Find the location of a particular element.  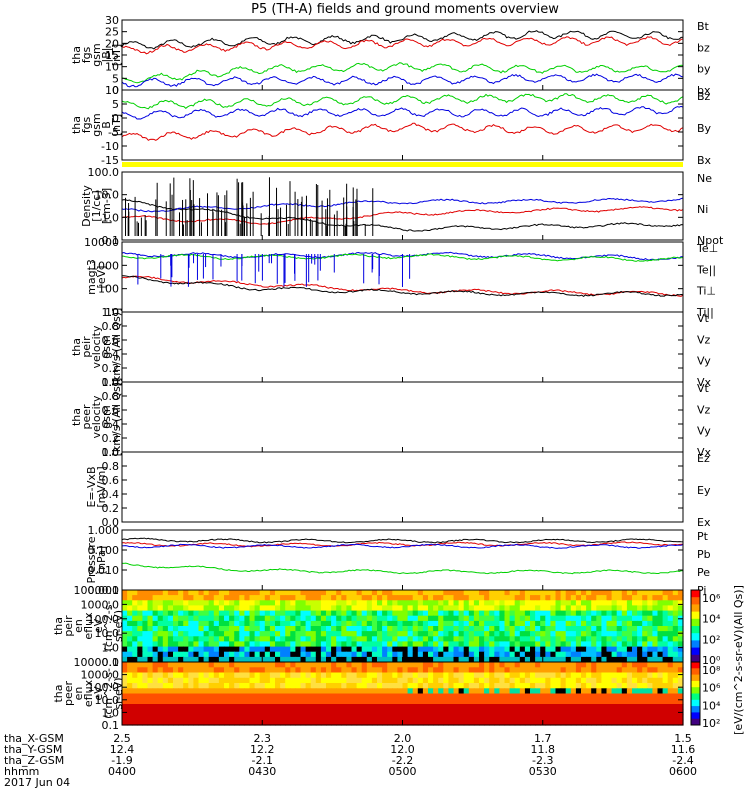

ylabel-peir_spec: en is located at coordinates (78, 626).